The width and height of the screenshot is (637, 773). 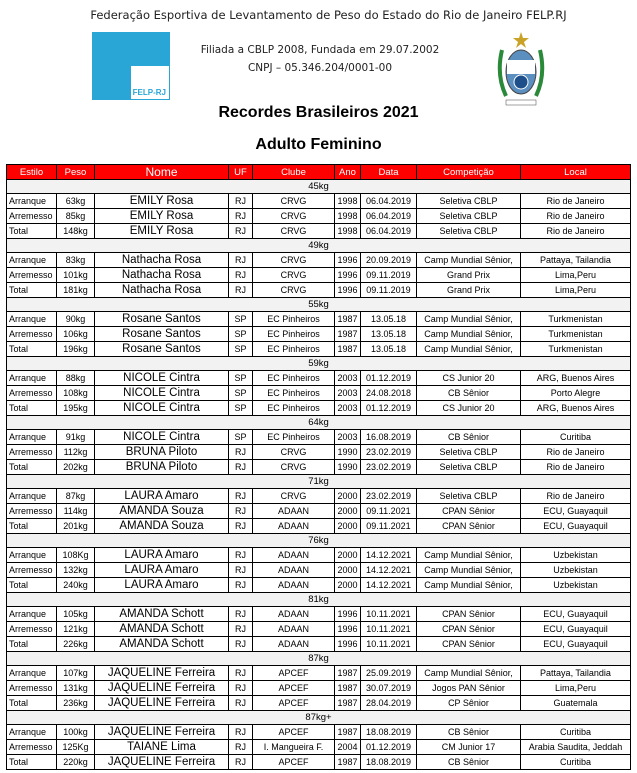 I want to click on cell-data: 09.11.2021, so click(x=388, y=511).